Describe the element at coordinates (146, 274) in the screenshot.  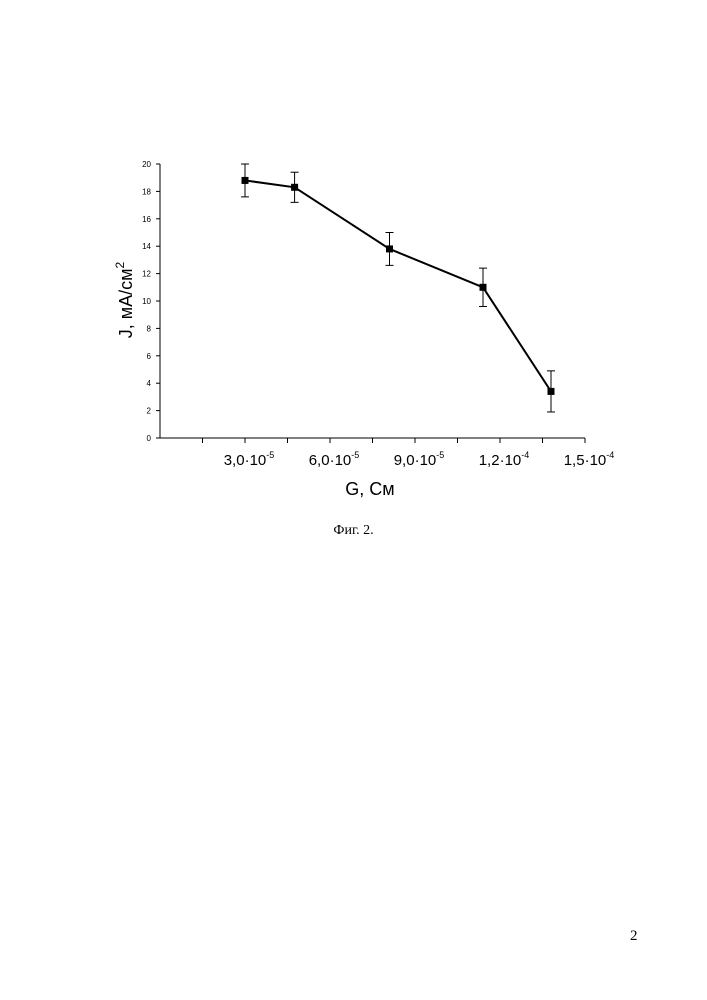
I see `y-tick-label: 12` at that location.